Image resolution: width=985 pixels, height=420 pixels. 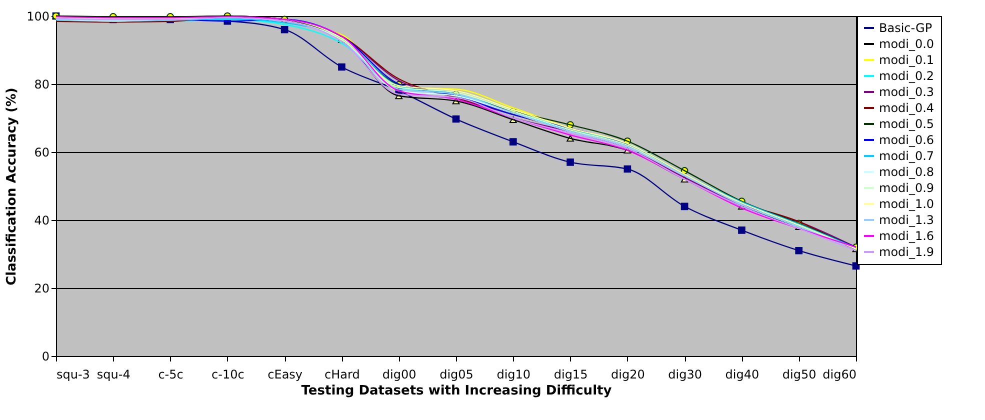 I want to click on legend-label: modi_0.4, so click(x=906, y=108).